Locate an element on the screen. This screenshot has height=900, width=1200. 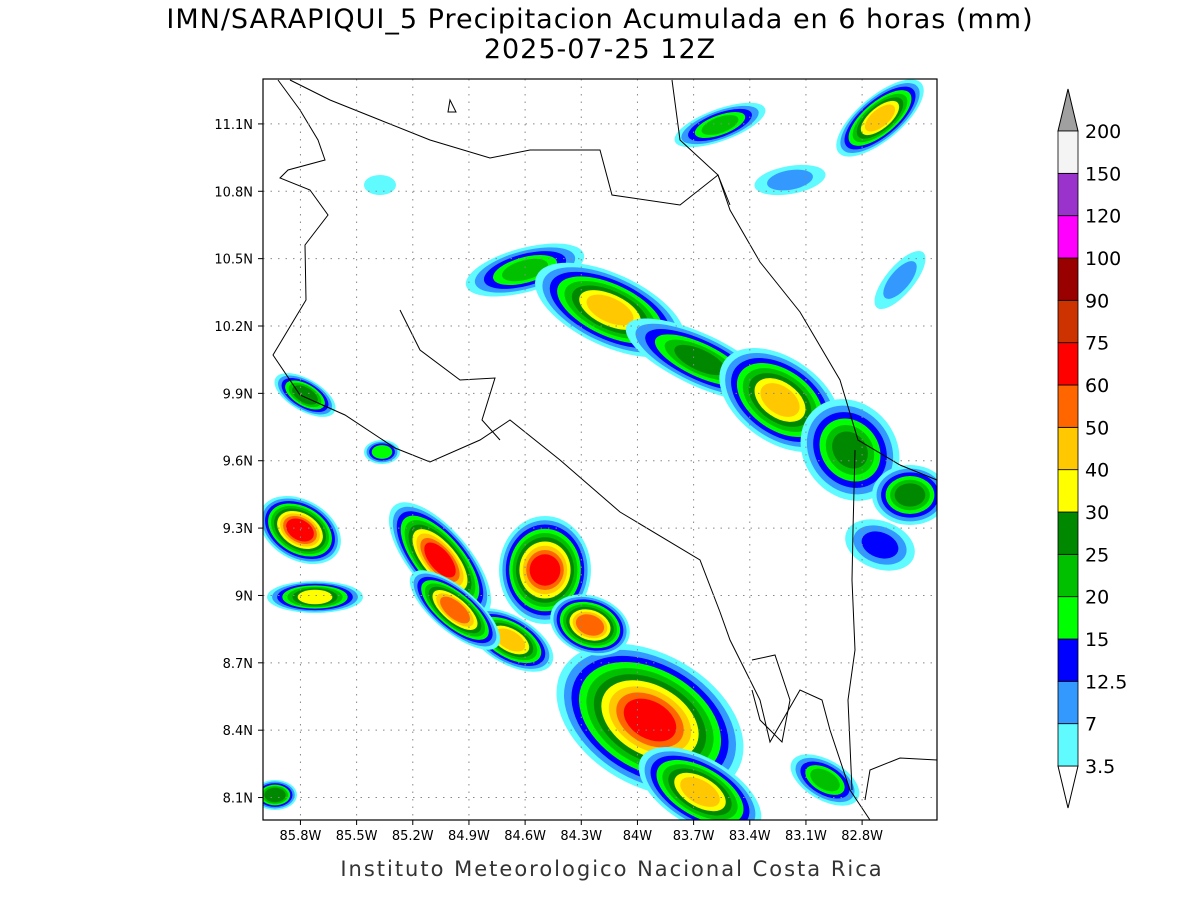
lat-label: 10.5N is located at coordinates (233, 260).